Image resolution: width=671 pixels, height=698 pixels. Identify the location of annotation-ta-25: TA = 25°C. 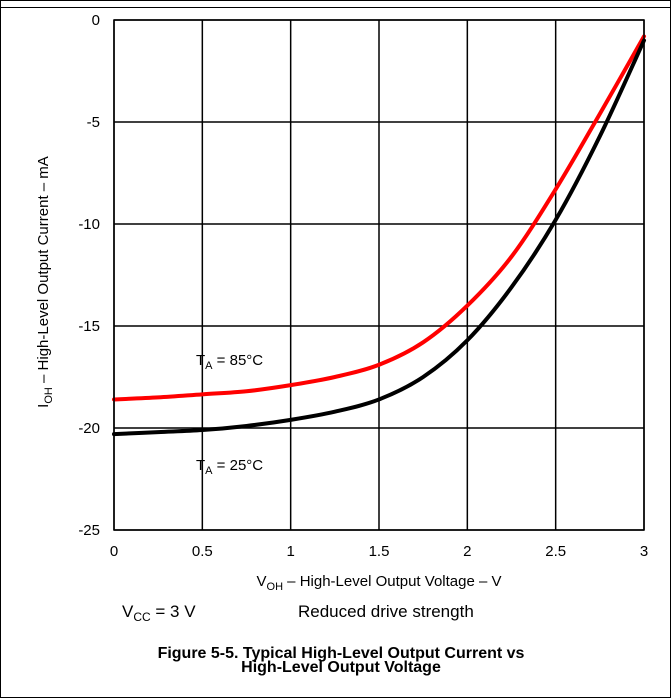
(229, 467).